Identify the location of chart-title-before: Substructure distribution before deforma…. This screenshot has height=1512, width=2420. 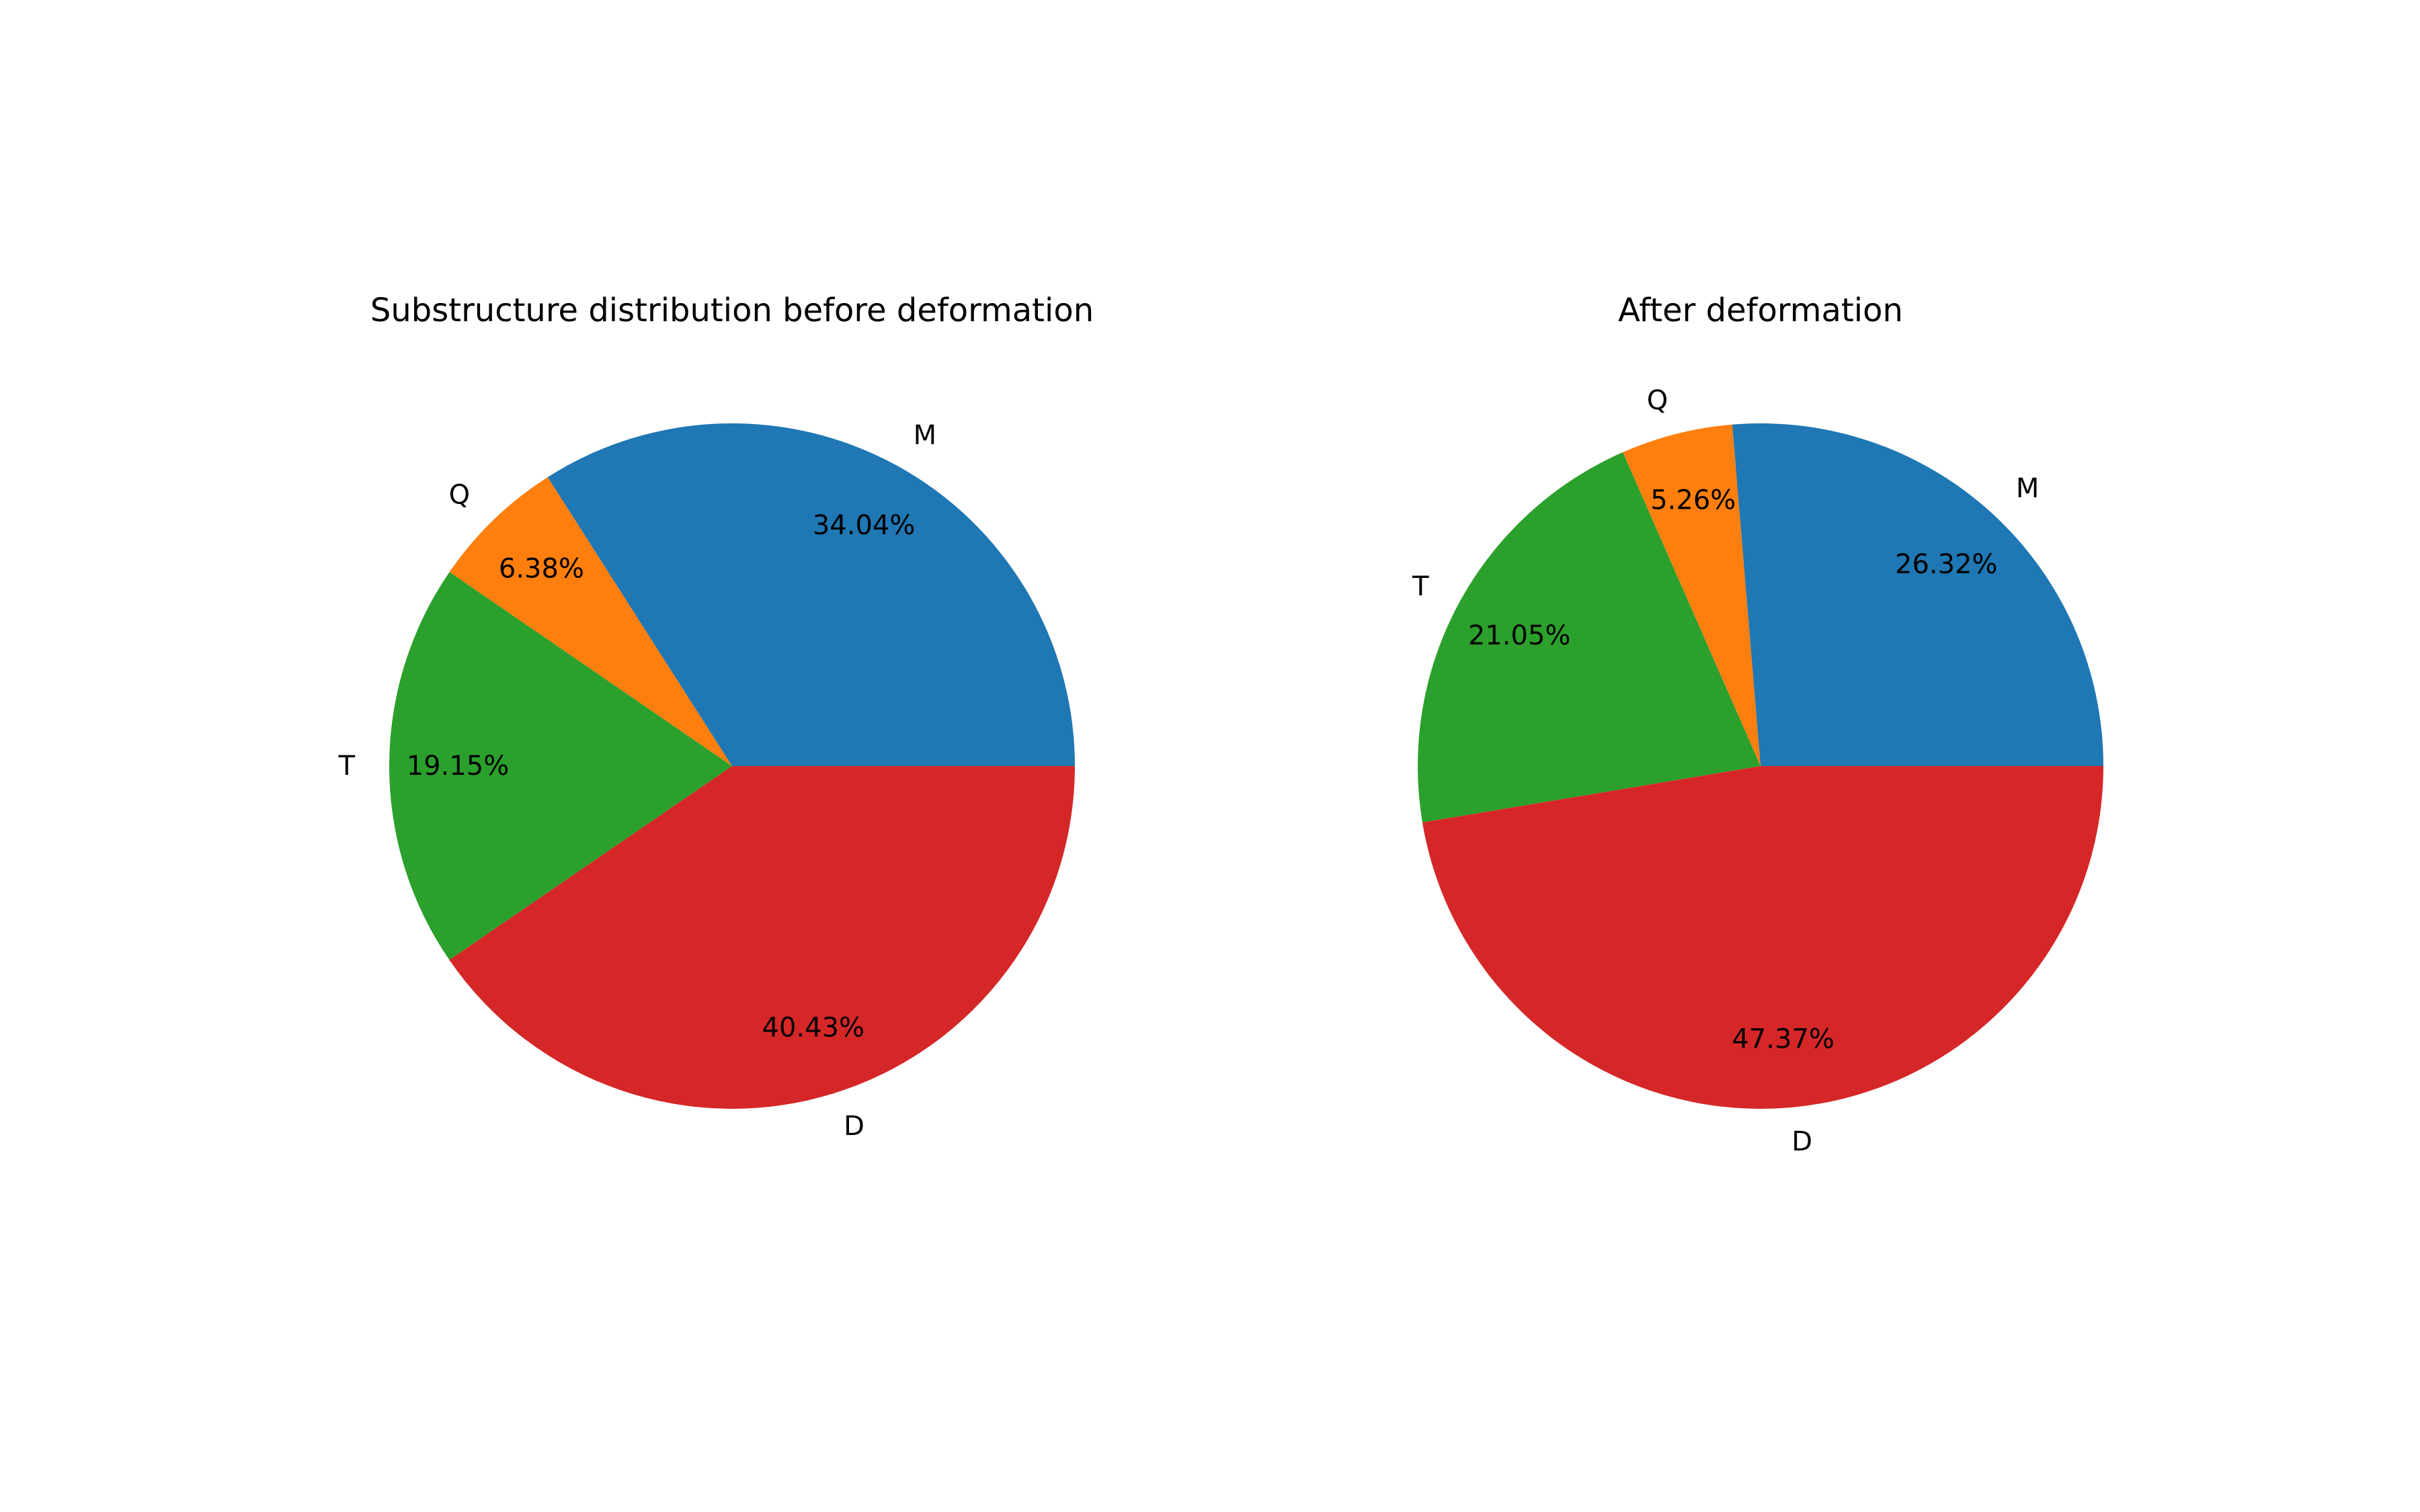
(732, 311).